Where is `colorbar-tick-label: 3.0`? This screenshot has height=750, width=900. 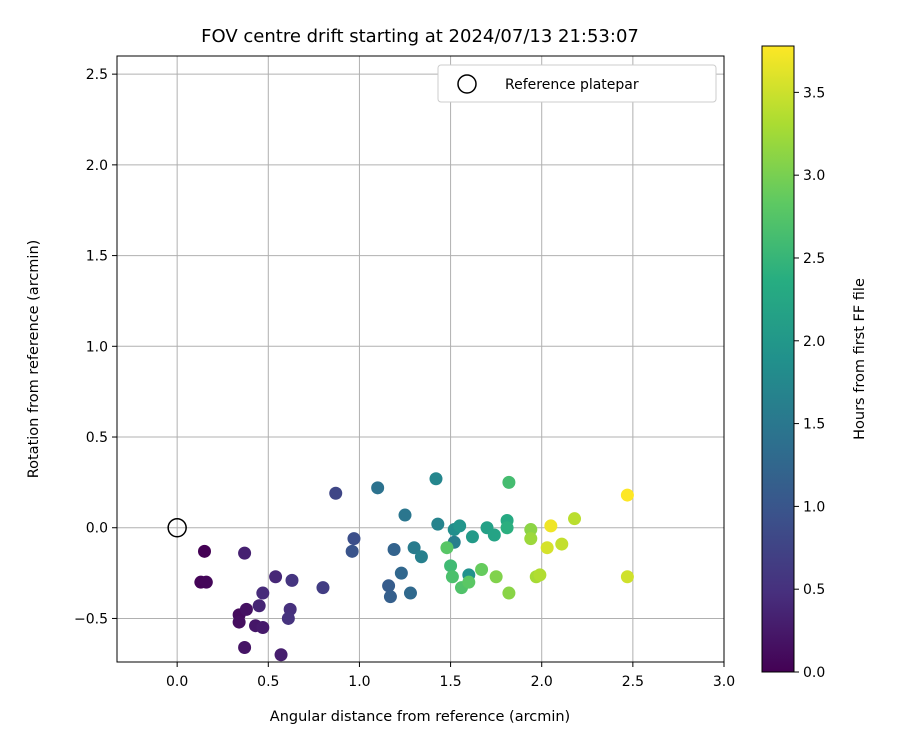
colorbar-tick-label: 3.0 is located at coordinates (814, 176).